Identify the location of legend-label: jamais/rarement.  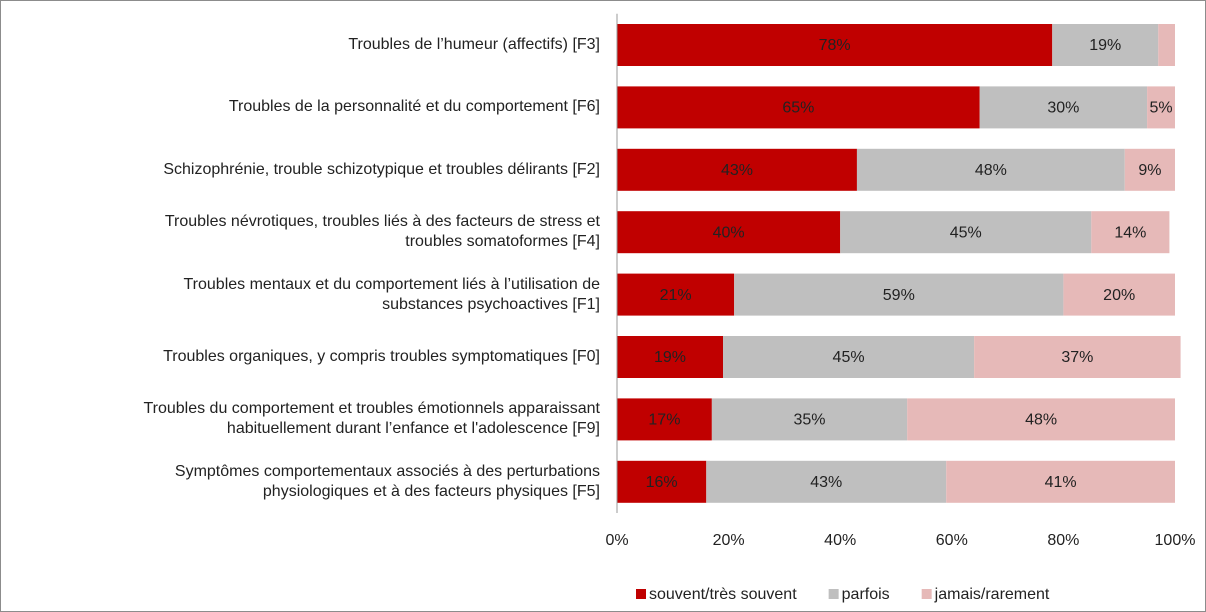
(992, 594).